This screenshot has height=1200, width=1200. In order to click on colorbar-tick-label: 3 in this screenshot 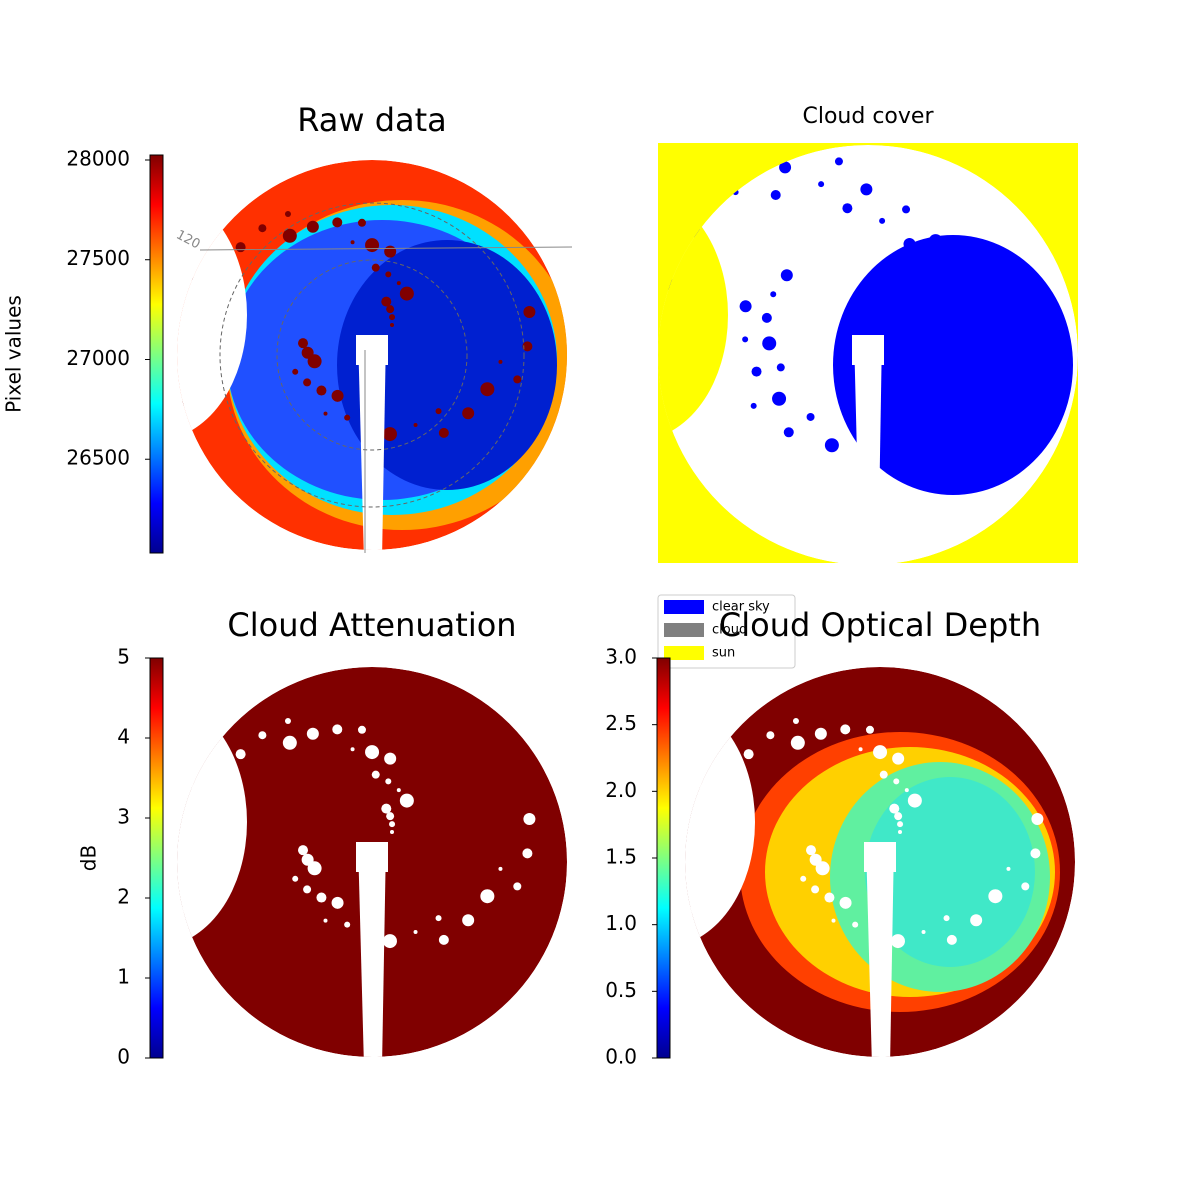, I will do `click(123, 817)`.